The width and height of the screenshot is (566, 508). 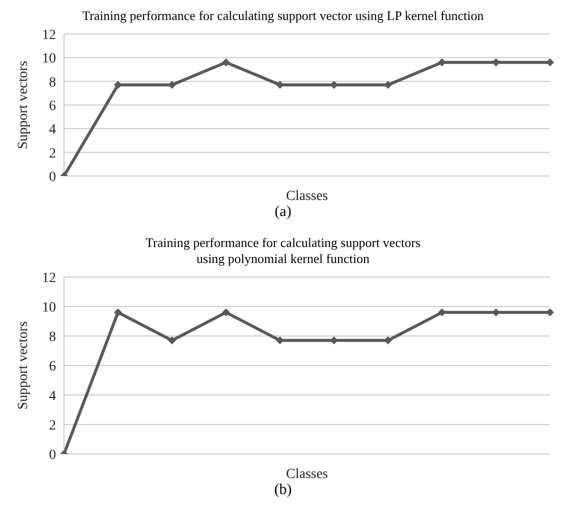 What do you see at coordinates (283, 490) in the screenshot?
I see `text: (b)` at bounding box center [283, 490].